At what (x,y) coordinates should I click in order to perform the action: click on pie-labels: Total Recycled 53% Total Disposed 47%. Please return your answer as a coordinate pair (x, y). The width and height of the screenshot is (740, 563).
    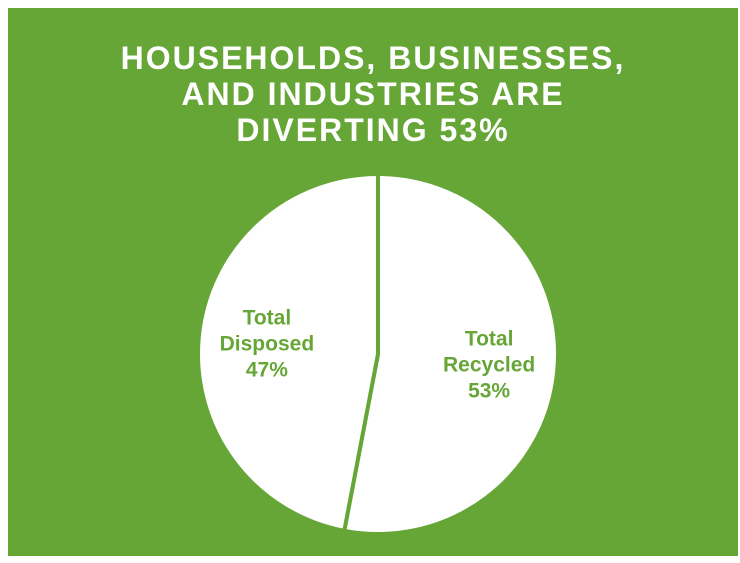
    Looking at the image, I should click on (378, 354).